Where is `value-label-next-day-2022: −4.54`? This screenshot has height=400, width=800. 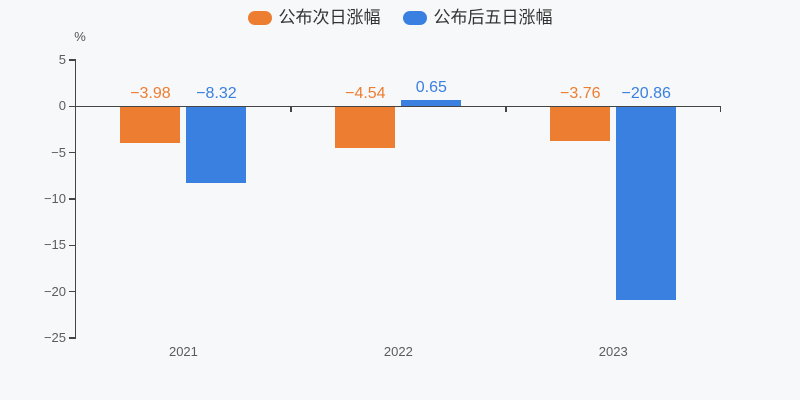 value-label-next-day-2022: −4.54 is located at coordinates (365, 94).